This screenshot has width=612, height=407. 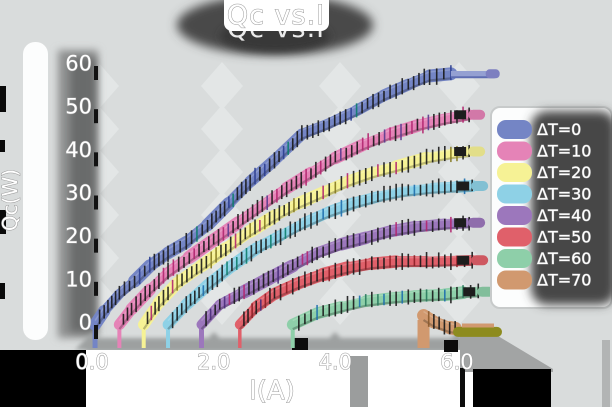 I want to click on legend-label: ΔT=20, so click(x=564, y=172).